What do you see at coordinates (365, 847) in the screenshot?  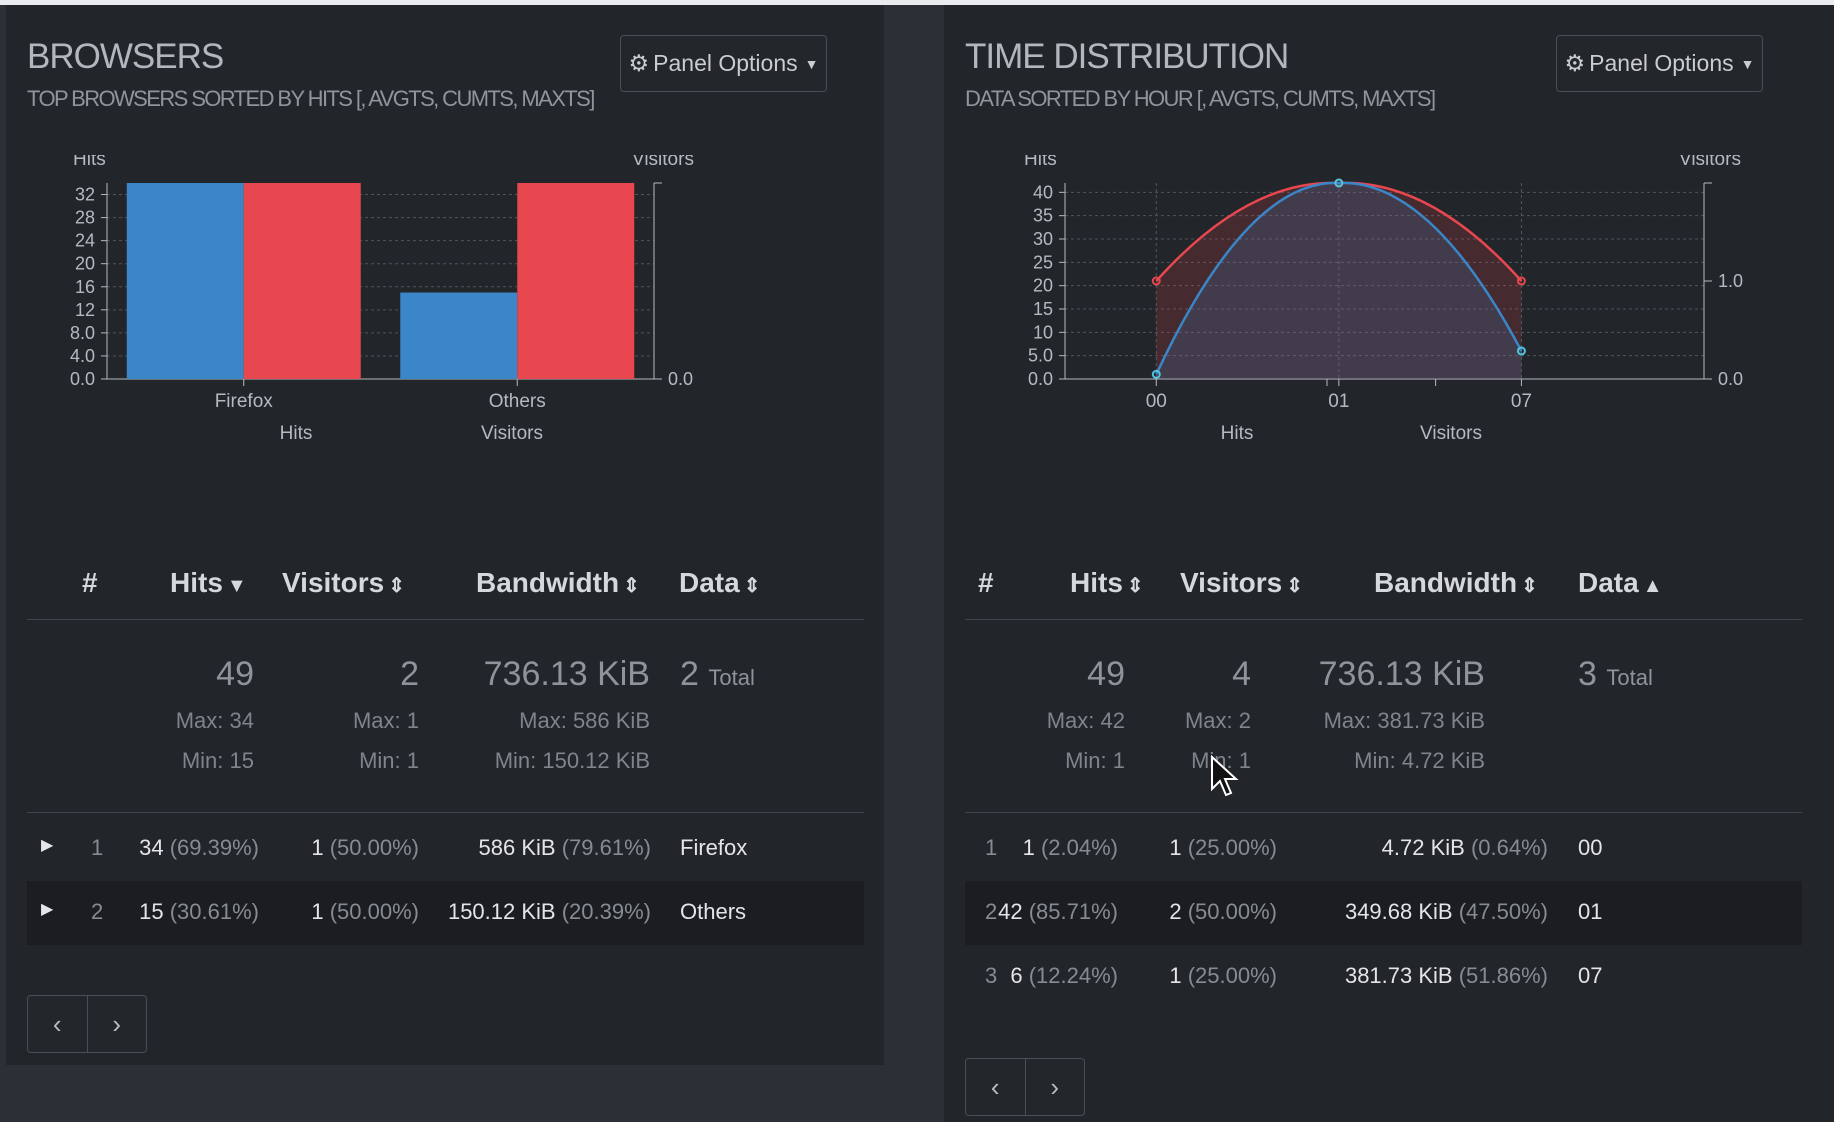 I see `row-visitors: 1 (50.00%)` at bounding box center [365, 847].